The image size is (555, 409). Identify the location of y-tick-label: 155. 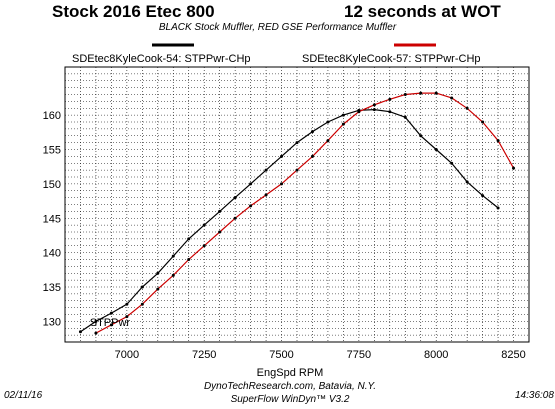
(52, 151).